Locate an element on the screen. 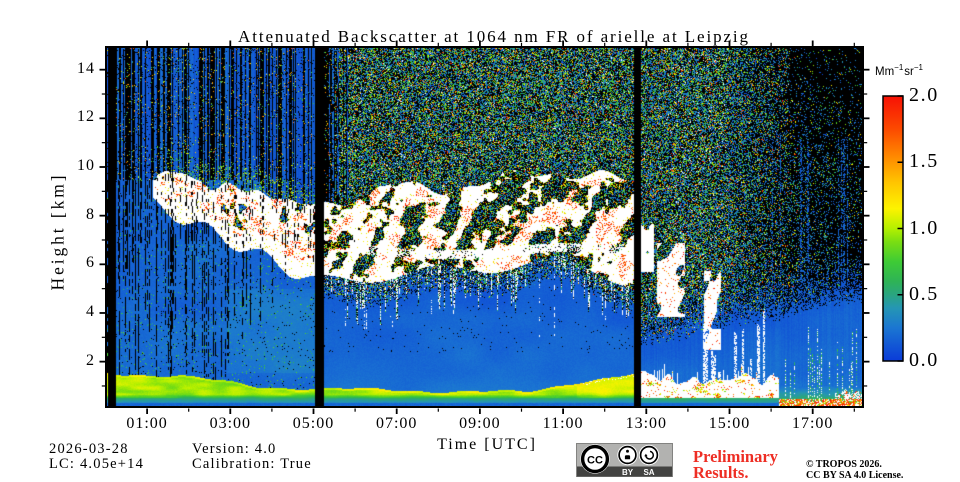 This screenshot has height=482, width=960. svg-text: BY is located at coordinates (628, 472).